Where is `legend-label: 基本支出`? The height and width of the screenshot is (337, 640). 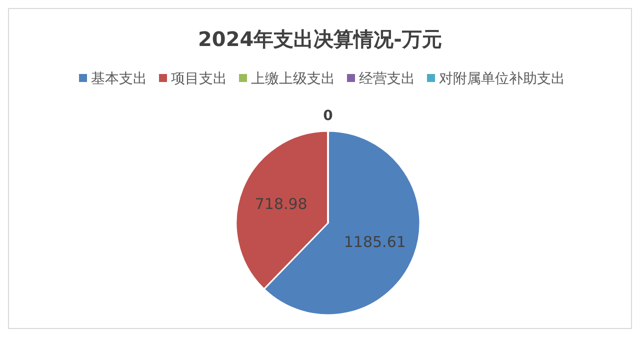 legend-label: 基本支出 is located at coordinates (119, 79).